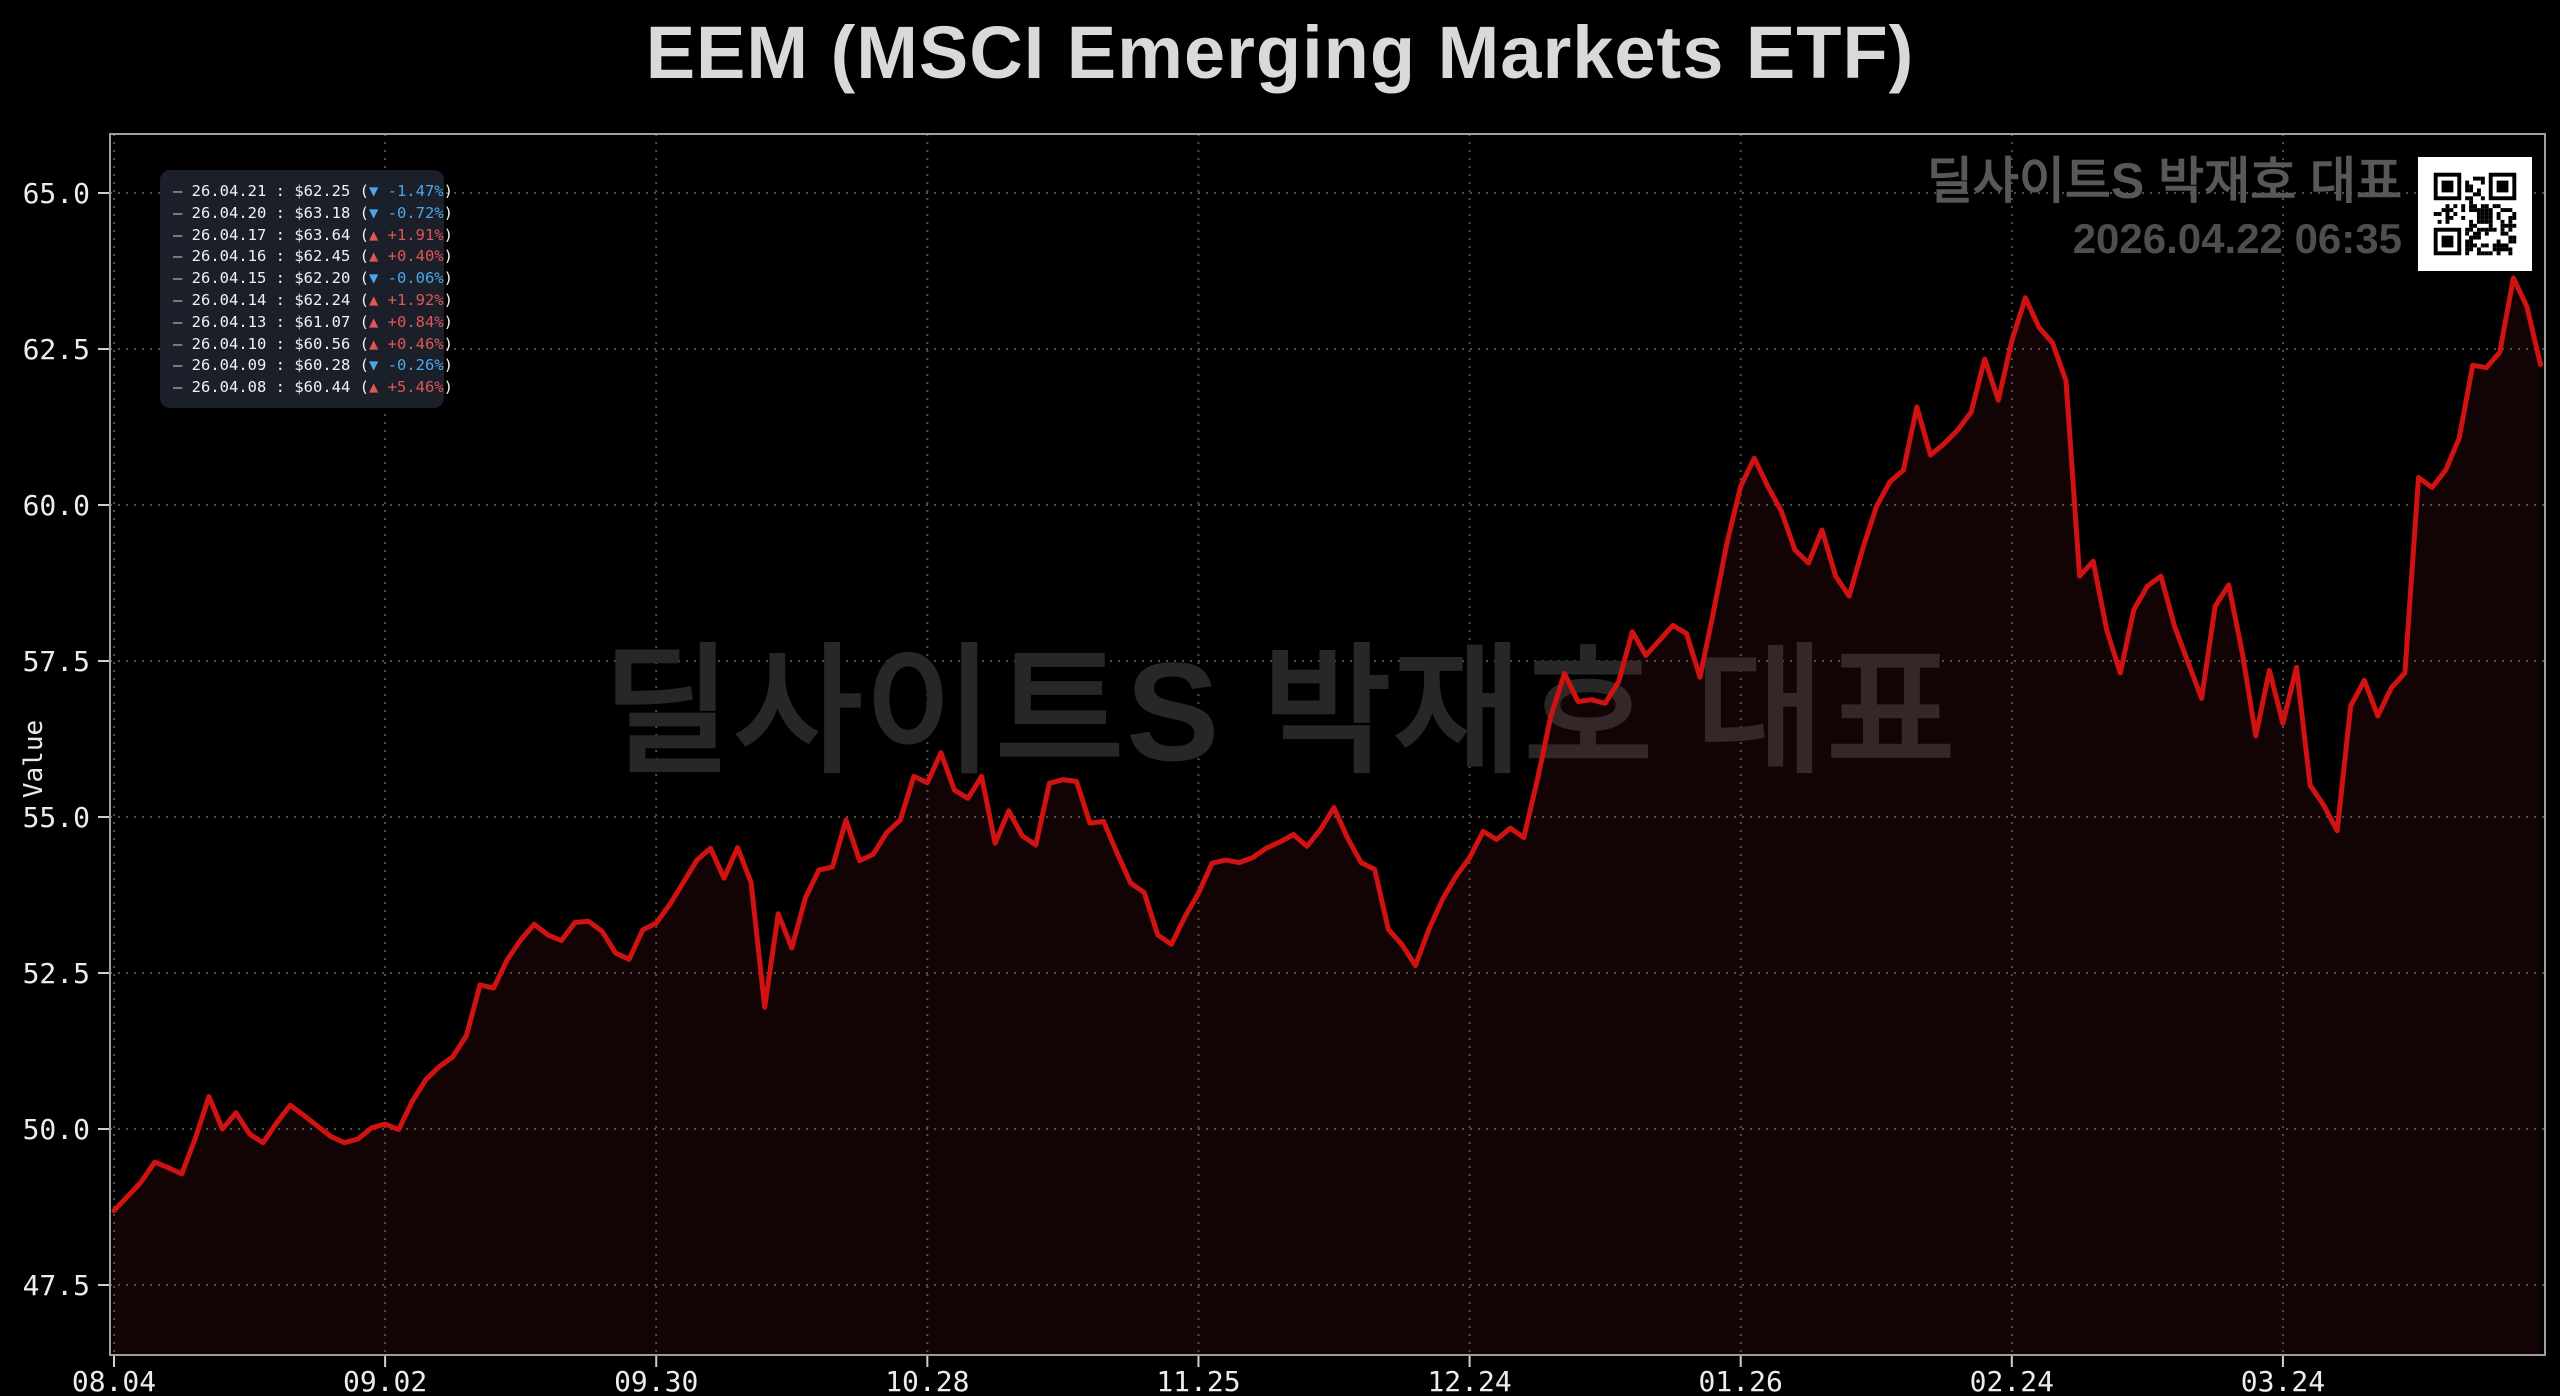 The width and height of the screenshot is (2560, 1396). I want to click on legend-row: – 26.04.21 : $62.25 (▼ -1.47%), so click(313, 192).